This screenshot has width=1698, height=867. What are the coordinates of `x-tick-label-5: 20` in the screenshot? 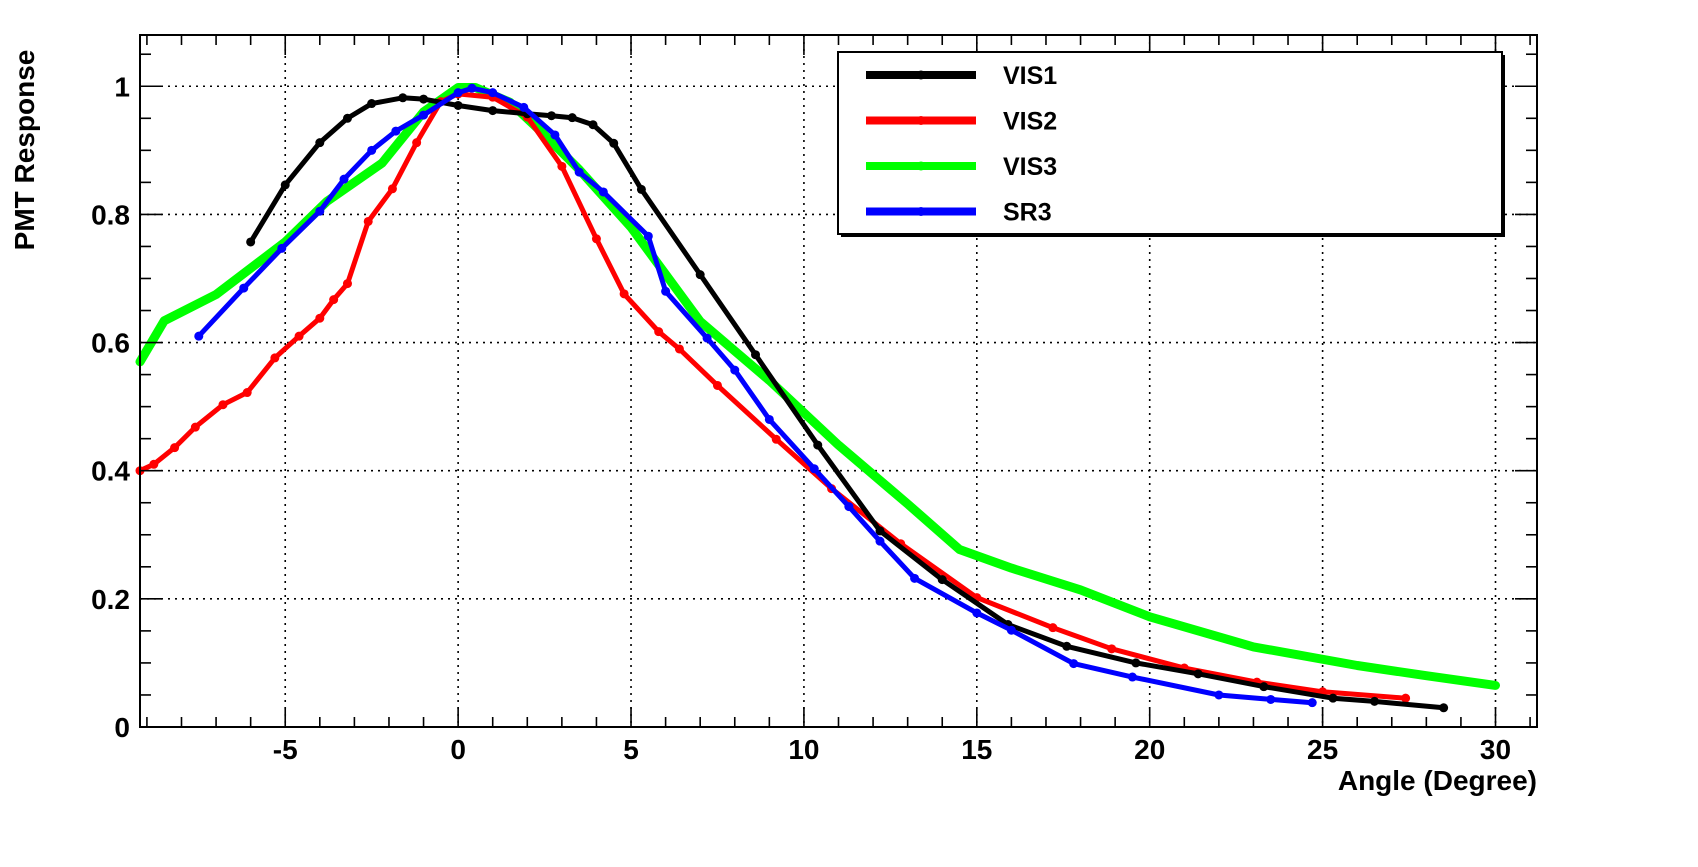 It's located at (1149, 749).